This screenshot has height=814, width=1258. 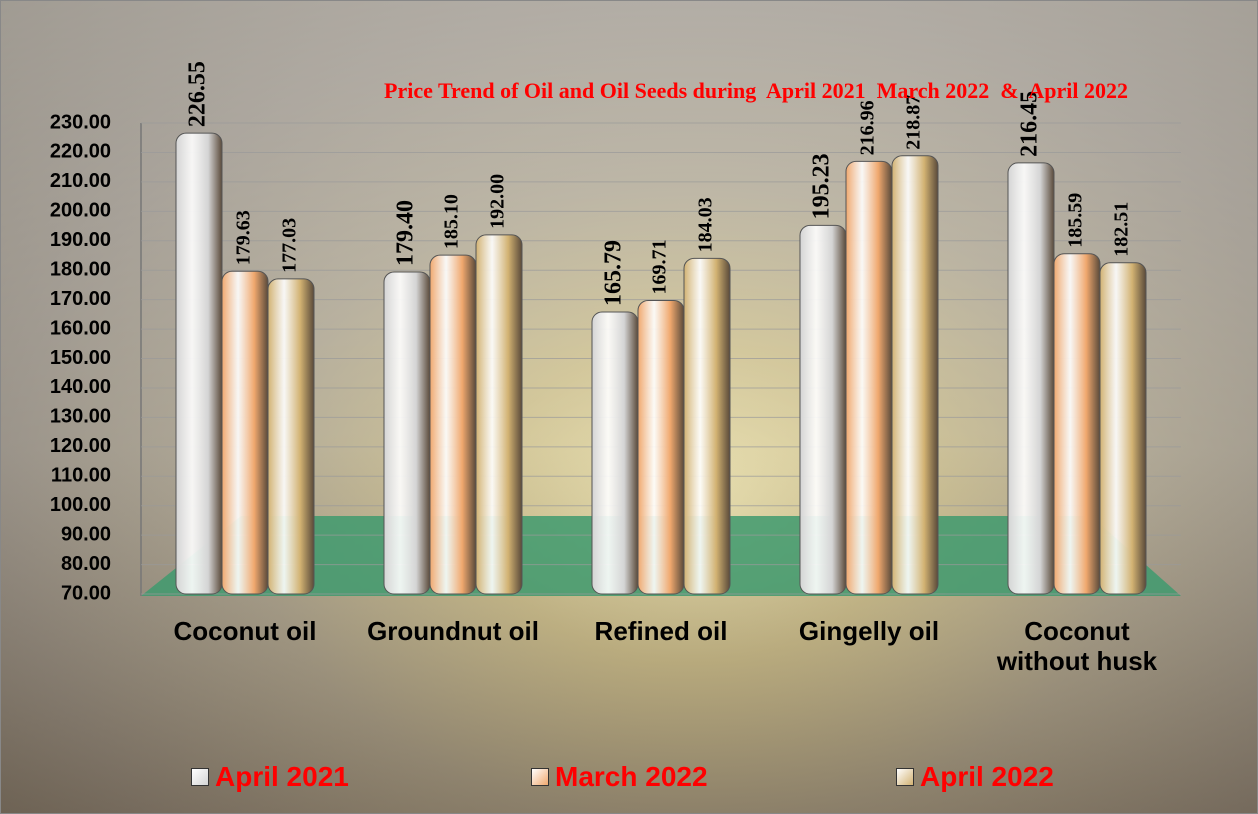 What do you see at coordinates (80, 446) in the screenshot?
I see `y-tick-label: 120.00` at bounding box center [80, 446].